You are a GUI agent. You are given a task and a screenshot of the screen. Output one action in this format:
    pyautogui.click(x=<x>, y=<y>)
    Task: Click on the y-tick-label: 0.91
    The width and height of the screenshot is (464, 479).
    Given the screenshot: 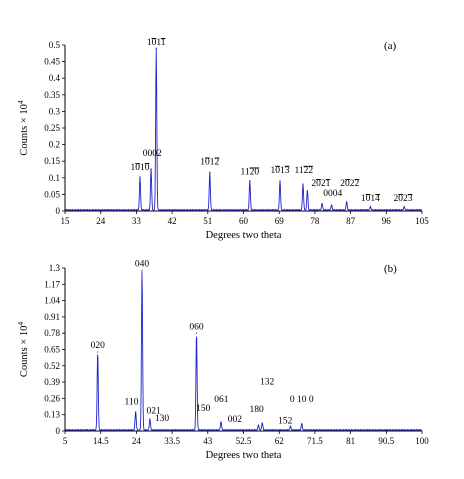 What is the action you would take?
    pyautogui.click(x=52, y=317)
    